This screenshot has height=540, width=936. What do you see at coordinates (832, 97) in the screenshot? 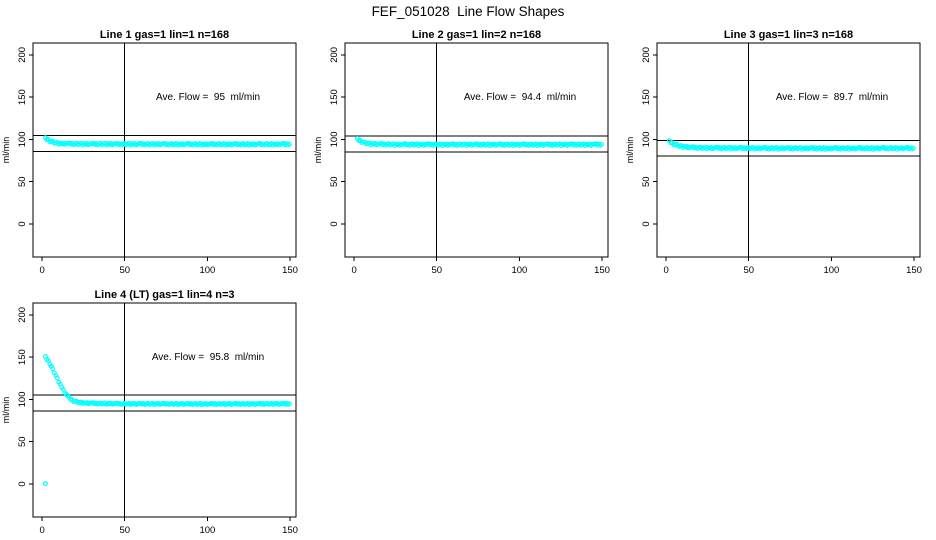
I see `ave-flow-annotation: Ave. Flow = 89.7 ml/min` at bounding box center [832, 97].